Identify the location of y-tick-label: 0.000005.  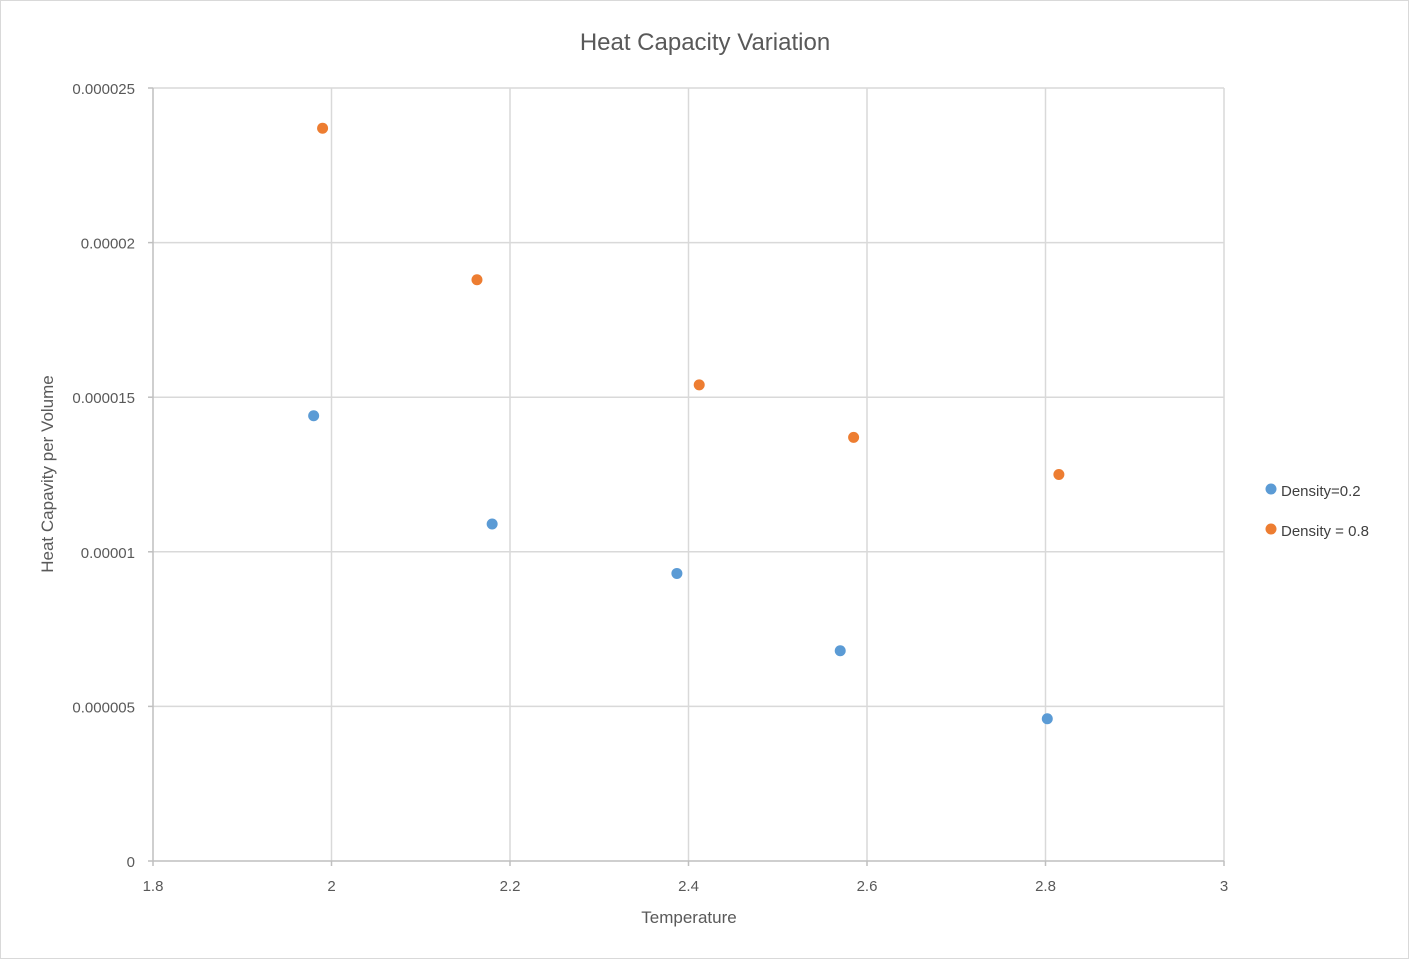
(103, 707).